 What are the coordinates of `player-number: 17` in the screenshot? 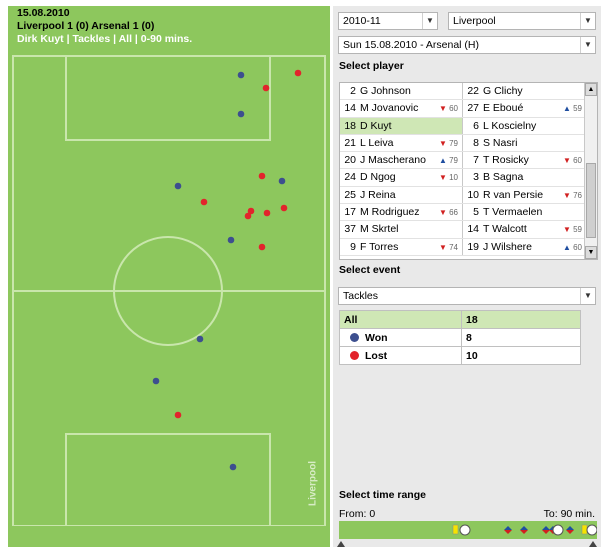 It's located at (350, 212).